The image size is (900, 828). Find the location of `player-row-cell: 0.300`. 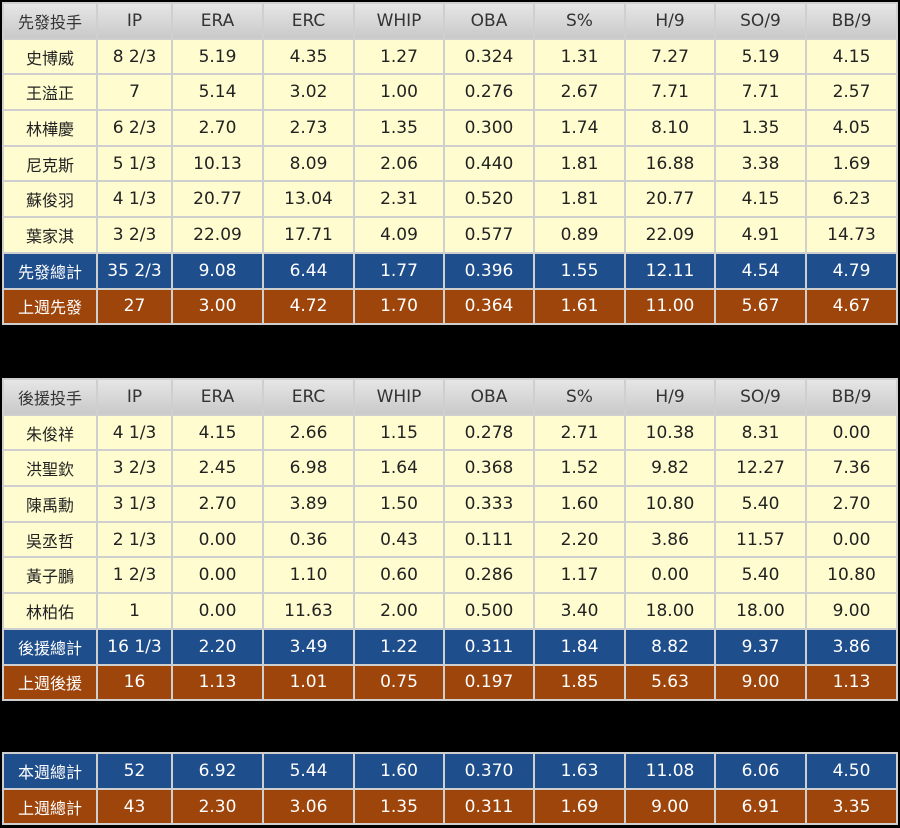

player-row-cell: 0.300 is located at coordinates (489, 128).